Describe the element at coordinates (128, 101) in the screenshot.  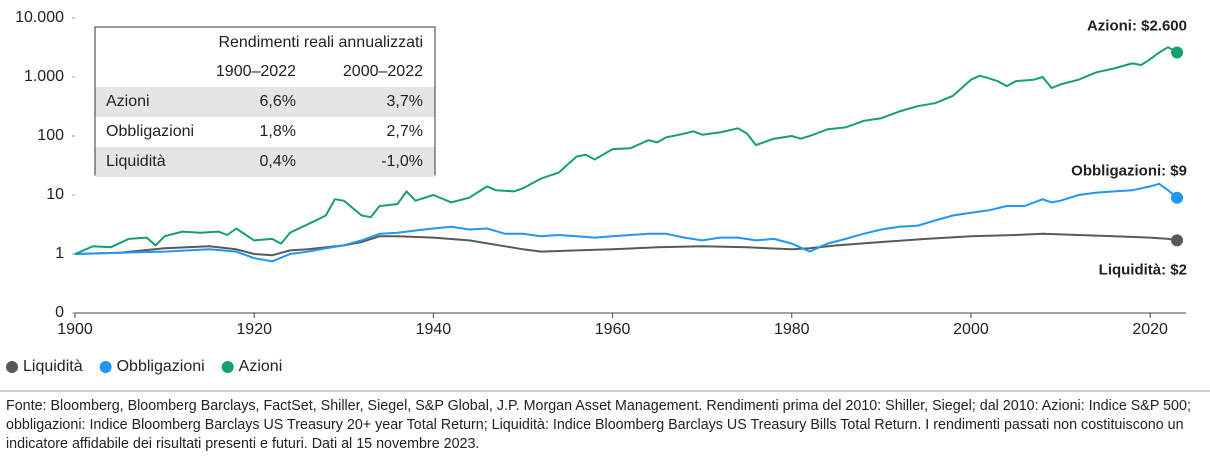
I see `table-row-label: Azioni` at that location.